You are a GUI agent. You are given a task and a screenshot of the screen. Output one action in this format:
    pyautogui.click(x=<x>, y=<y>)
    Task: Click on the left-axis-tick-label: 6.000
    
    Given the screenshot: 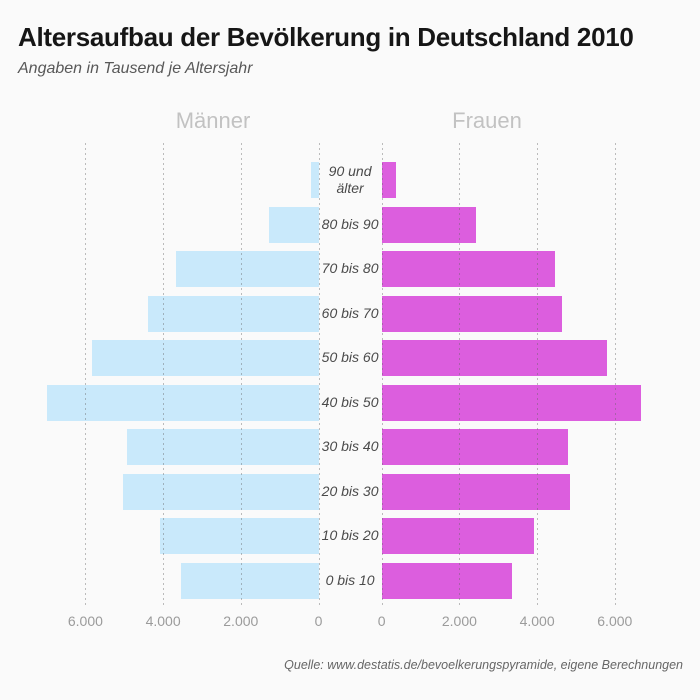 What is the action you would take?
    pyautogui.click(x=85, y=621)
    